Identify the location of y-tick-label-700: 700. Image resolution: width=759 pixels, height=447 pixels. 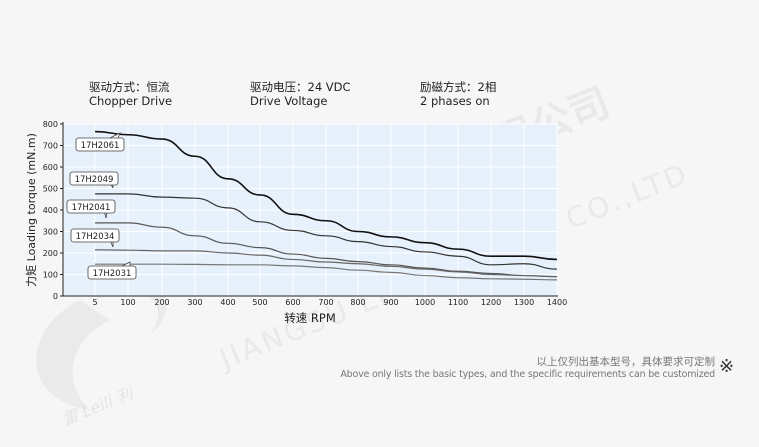
(50, 146).